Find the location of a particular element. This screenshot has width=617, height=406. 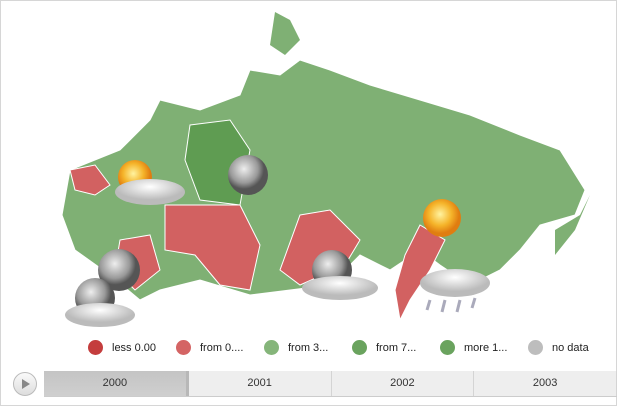

cloud-rain-icon is located at coordinates (455, 291).